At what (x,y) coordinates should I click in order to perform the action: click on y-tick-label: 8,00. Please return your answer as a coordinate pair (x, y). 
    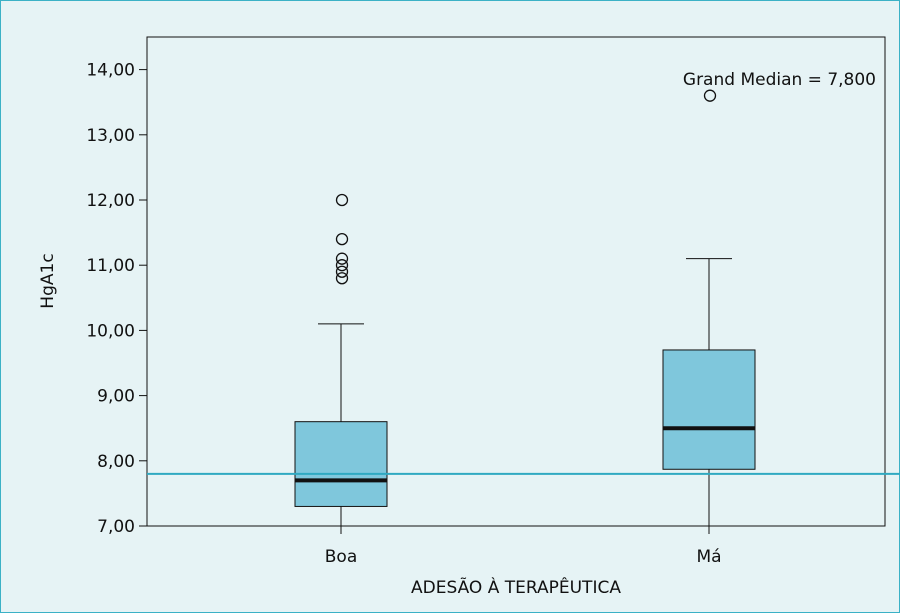
    Looking at the image, I should click on (116, 462).